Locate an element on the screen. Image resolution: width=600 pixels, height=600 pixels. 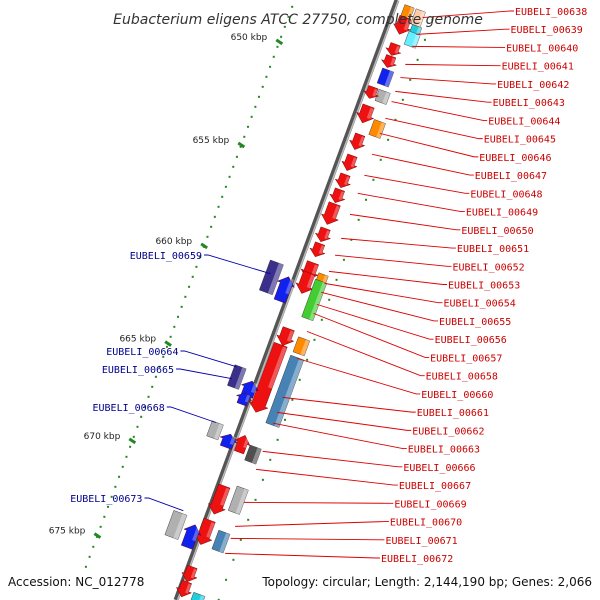
gene-label-eubeli-00667: EUBELI_00667 is located at coordinates (435, 486).